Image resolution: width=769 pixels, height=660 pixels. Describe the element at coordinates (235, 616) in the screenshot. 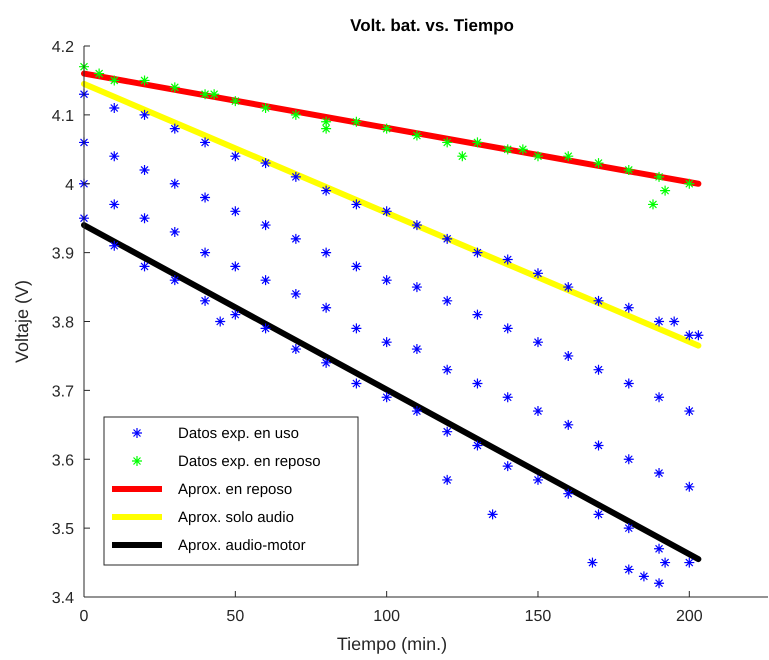

I see `x-tick-label: 50` at that location.